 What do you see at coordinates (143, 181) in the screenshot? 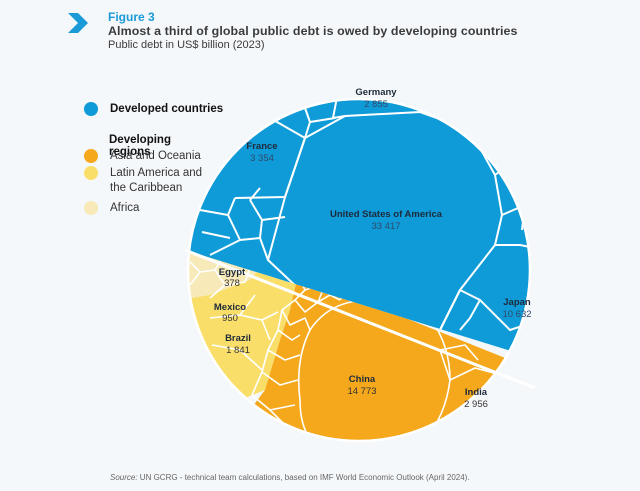
I see `legend-item-latin-america: Latin America and the Caribbean` at bounding box center [143, 181].